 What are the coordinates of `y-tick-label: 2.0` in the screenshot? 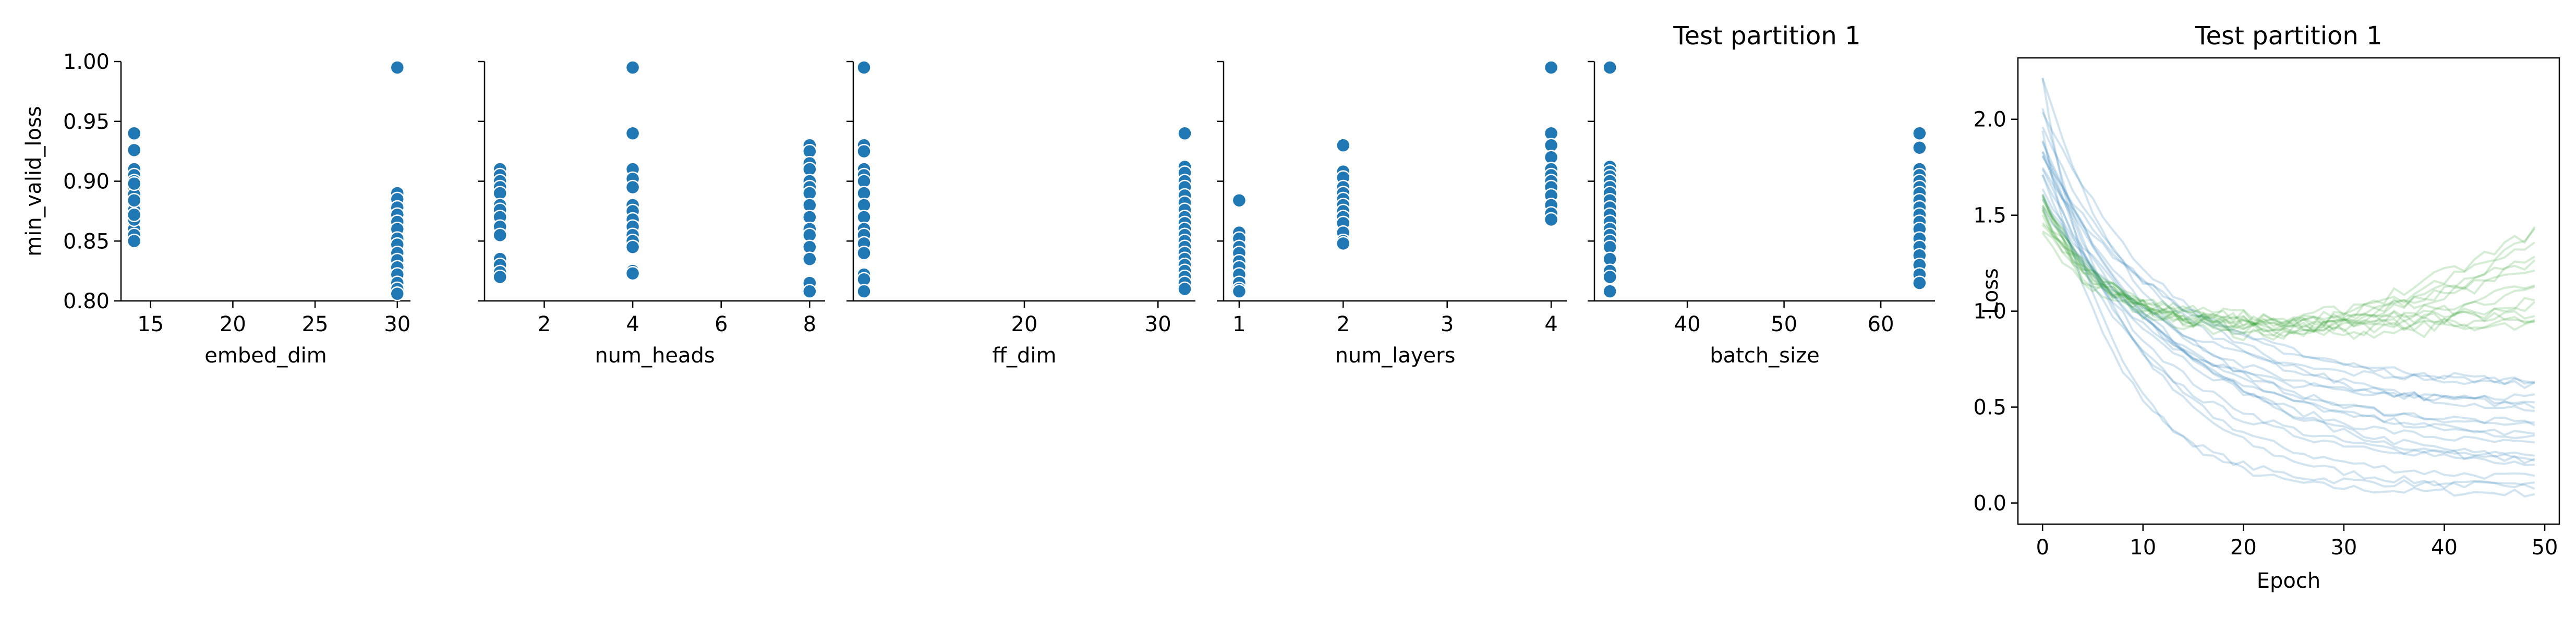 It's located at (1989, 120).